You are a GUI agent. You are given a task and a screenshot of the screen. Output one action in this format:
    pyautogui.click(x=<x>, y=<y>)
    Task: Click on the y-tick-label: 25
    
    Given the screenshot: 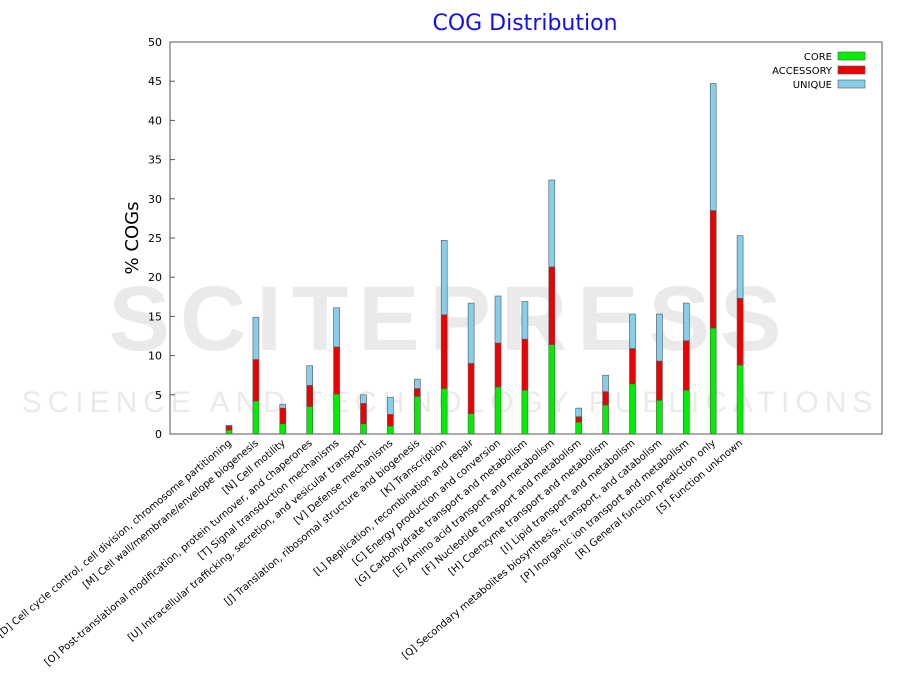 What is the action you would take?
    pyautogui.click(x=155, y=238)
    